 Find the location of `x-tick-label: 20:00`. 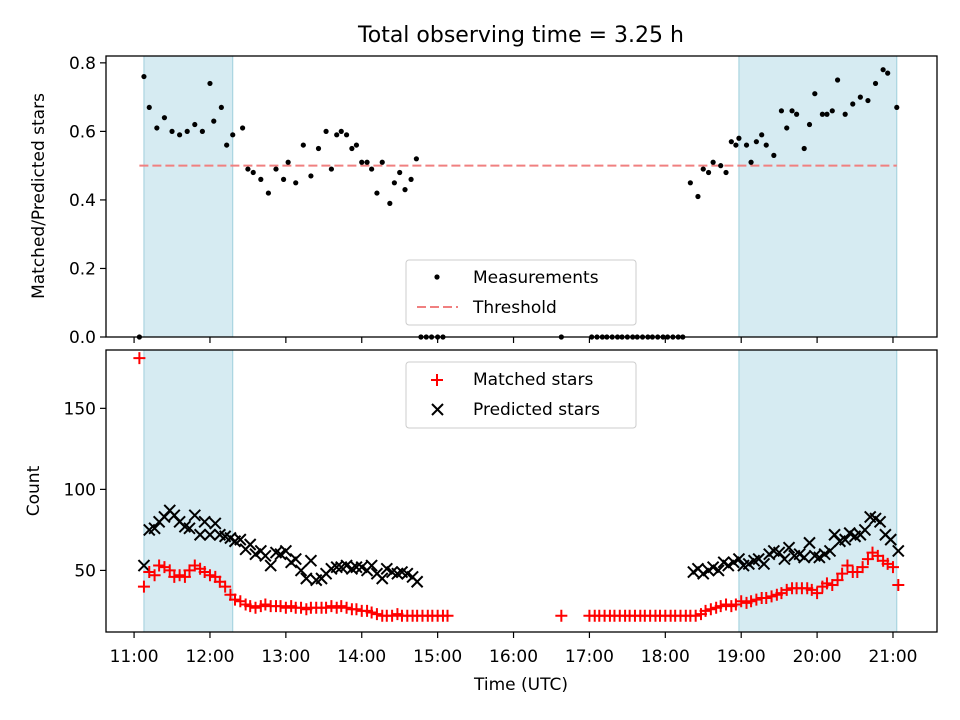

x-tick-label: 20:00 is located at coordinates (817, 657).